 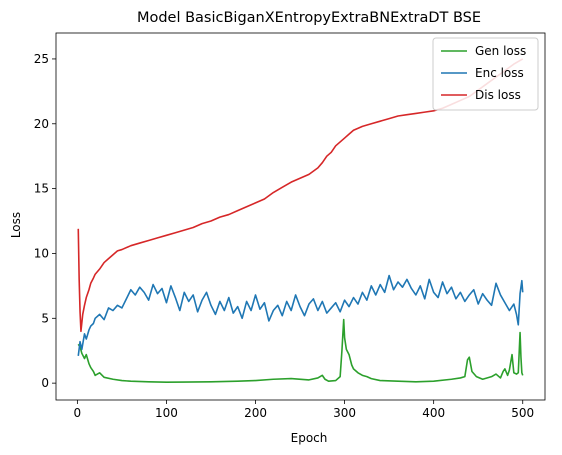 What do you see at coordinates (499, 73) in the screenshot?
I see `legend-label: Enc loss` at bounding box center [499, 73].